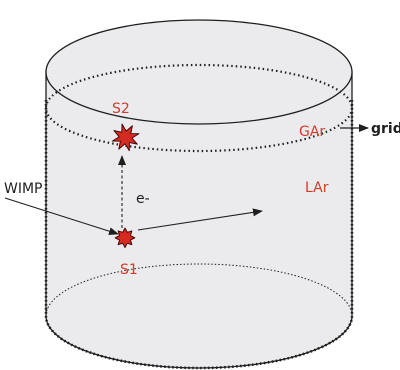 The image size is (400, 370). What do you see at coordinates (143, 199) in the screenshot?
I see `electron-label: e-` at bounding box center [143, 199].